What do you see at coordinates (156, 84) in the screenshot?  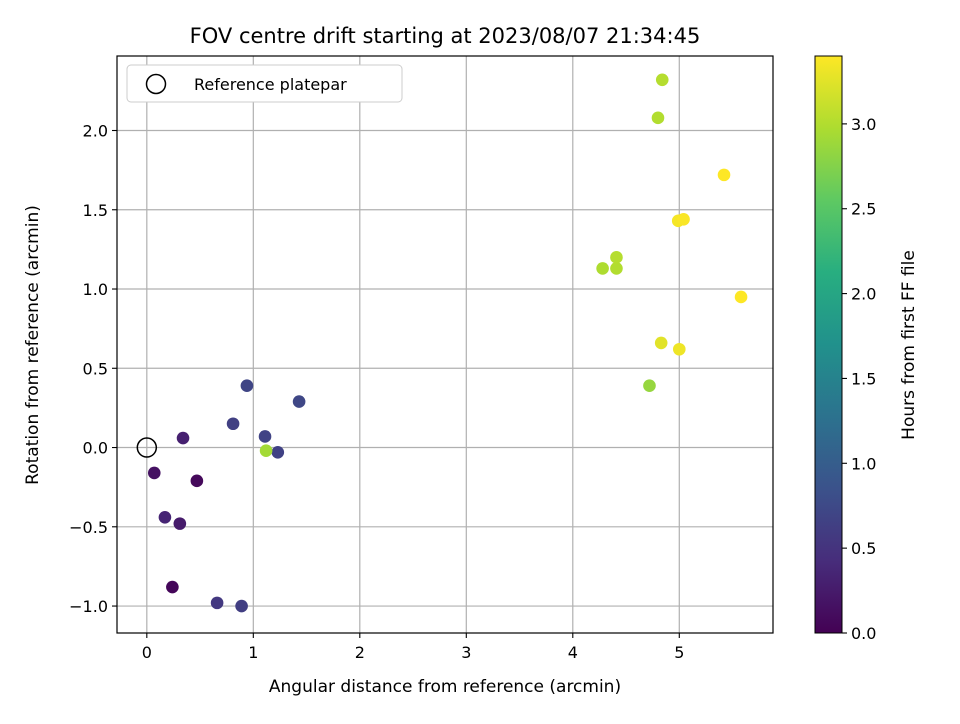 I see `legend-reference-marker` at bounding box center [156, 84].